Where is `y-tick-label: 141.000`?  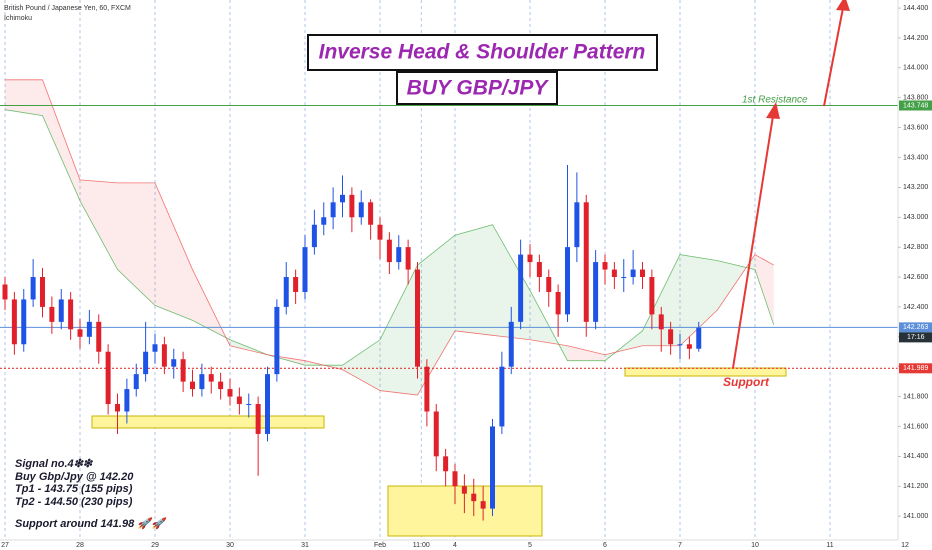 y-tick-label: 141.000 is located at coordinates (915, 516).